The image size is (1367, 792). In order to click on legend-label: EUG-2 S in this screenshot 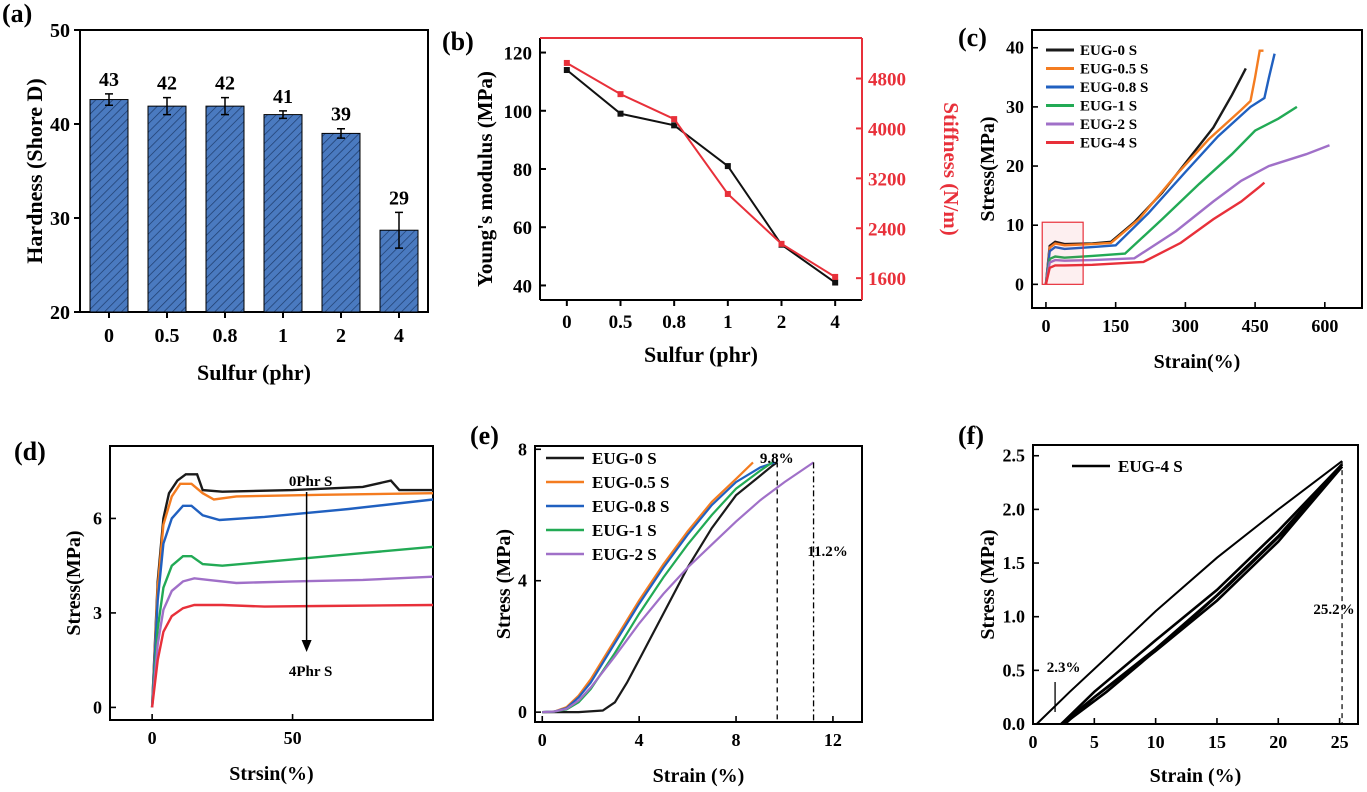, I will do `click(1108, 125)`.